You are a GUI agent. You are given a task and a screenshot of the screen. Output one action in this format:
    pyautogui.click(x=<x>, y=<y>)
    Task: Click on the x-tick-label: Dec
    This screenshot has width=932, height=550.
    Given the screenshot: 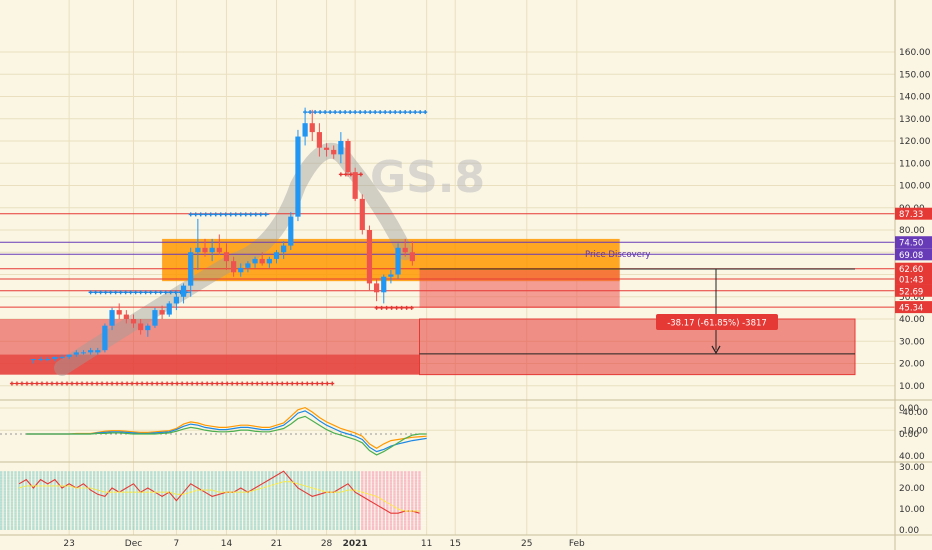 What is the action you would take?
    pyautogui.click(x=133, y=544)
    